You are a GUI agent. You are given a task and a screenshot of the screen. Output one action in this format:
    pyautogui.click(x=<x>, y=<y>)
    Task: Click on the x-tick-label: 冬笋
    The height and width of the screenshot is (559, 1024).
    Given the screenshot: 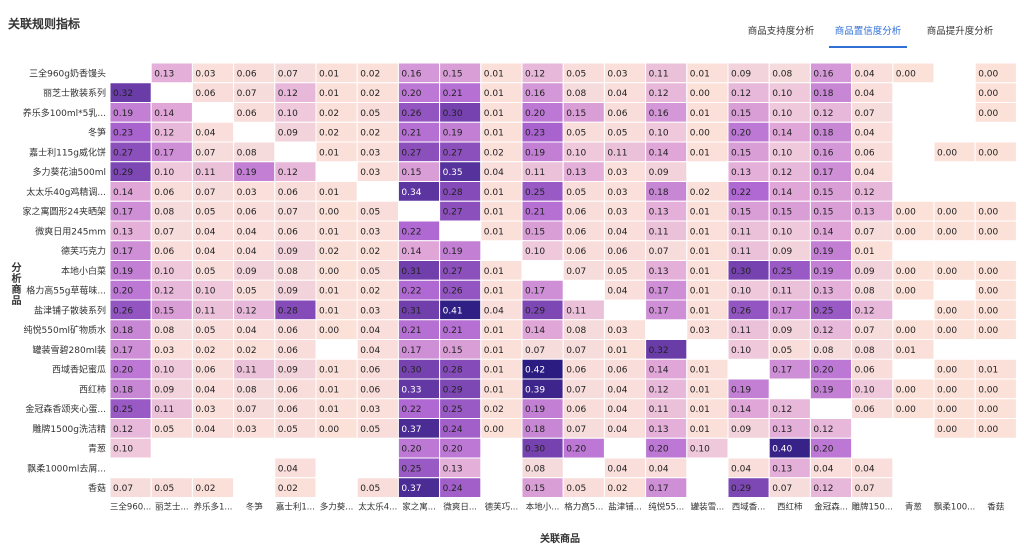 What is the action you would take?
    pyautogui.click(x=255, y=507)
    